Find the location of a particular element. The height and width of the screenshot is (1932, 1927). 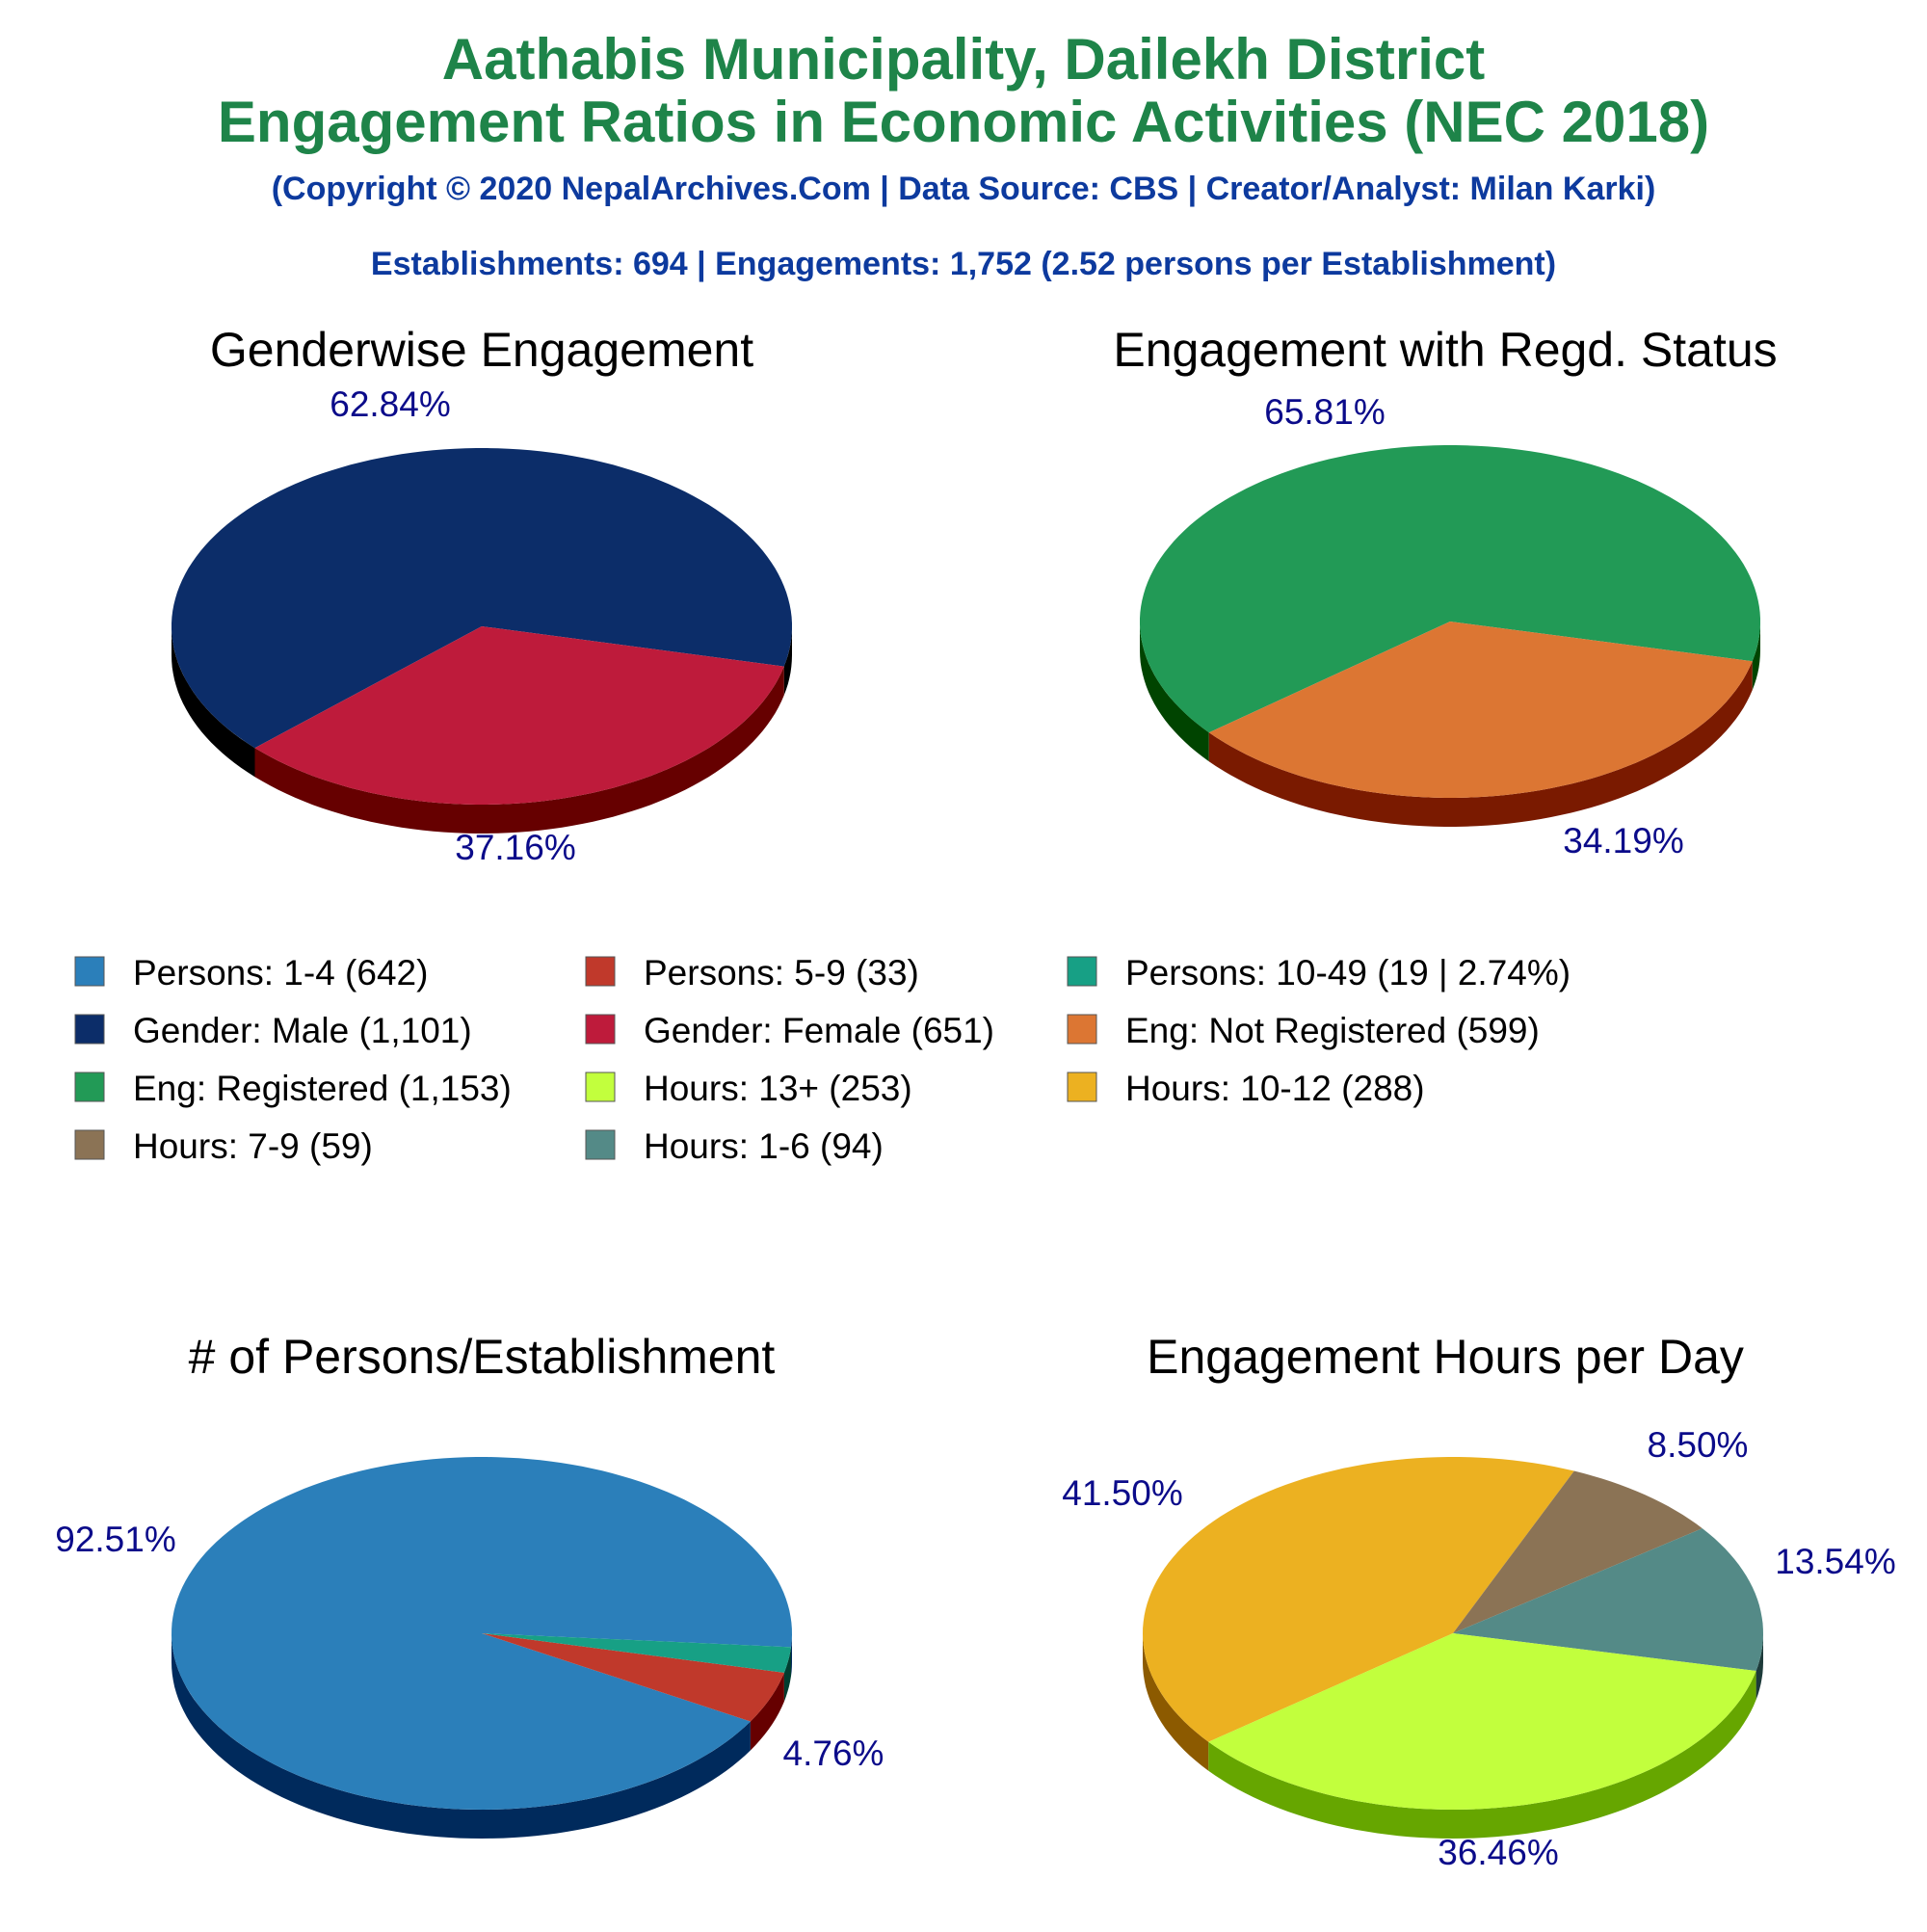

legend-label-persons-1-4-642: Persons: 1-4 (642) is located at coordinates (281, 972).